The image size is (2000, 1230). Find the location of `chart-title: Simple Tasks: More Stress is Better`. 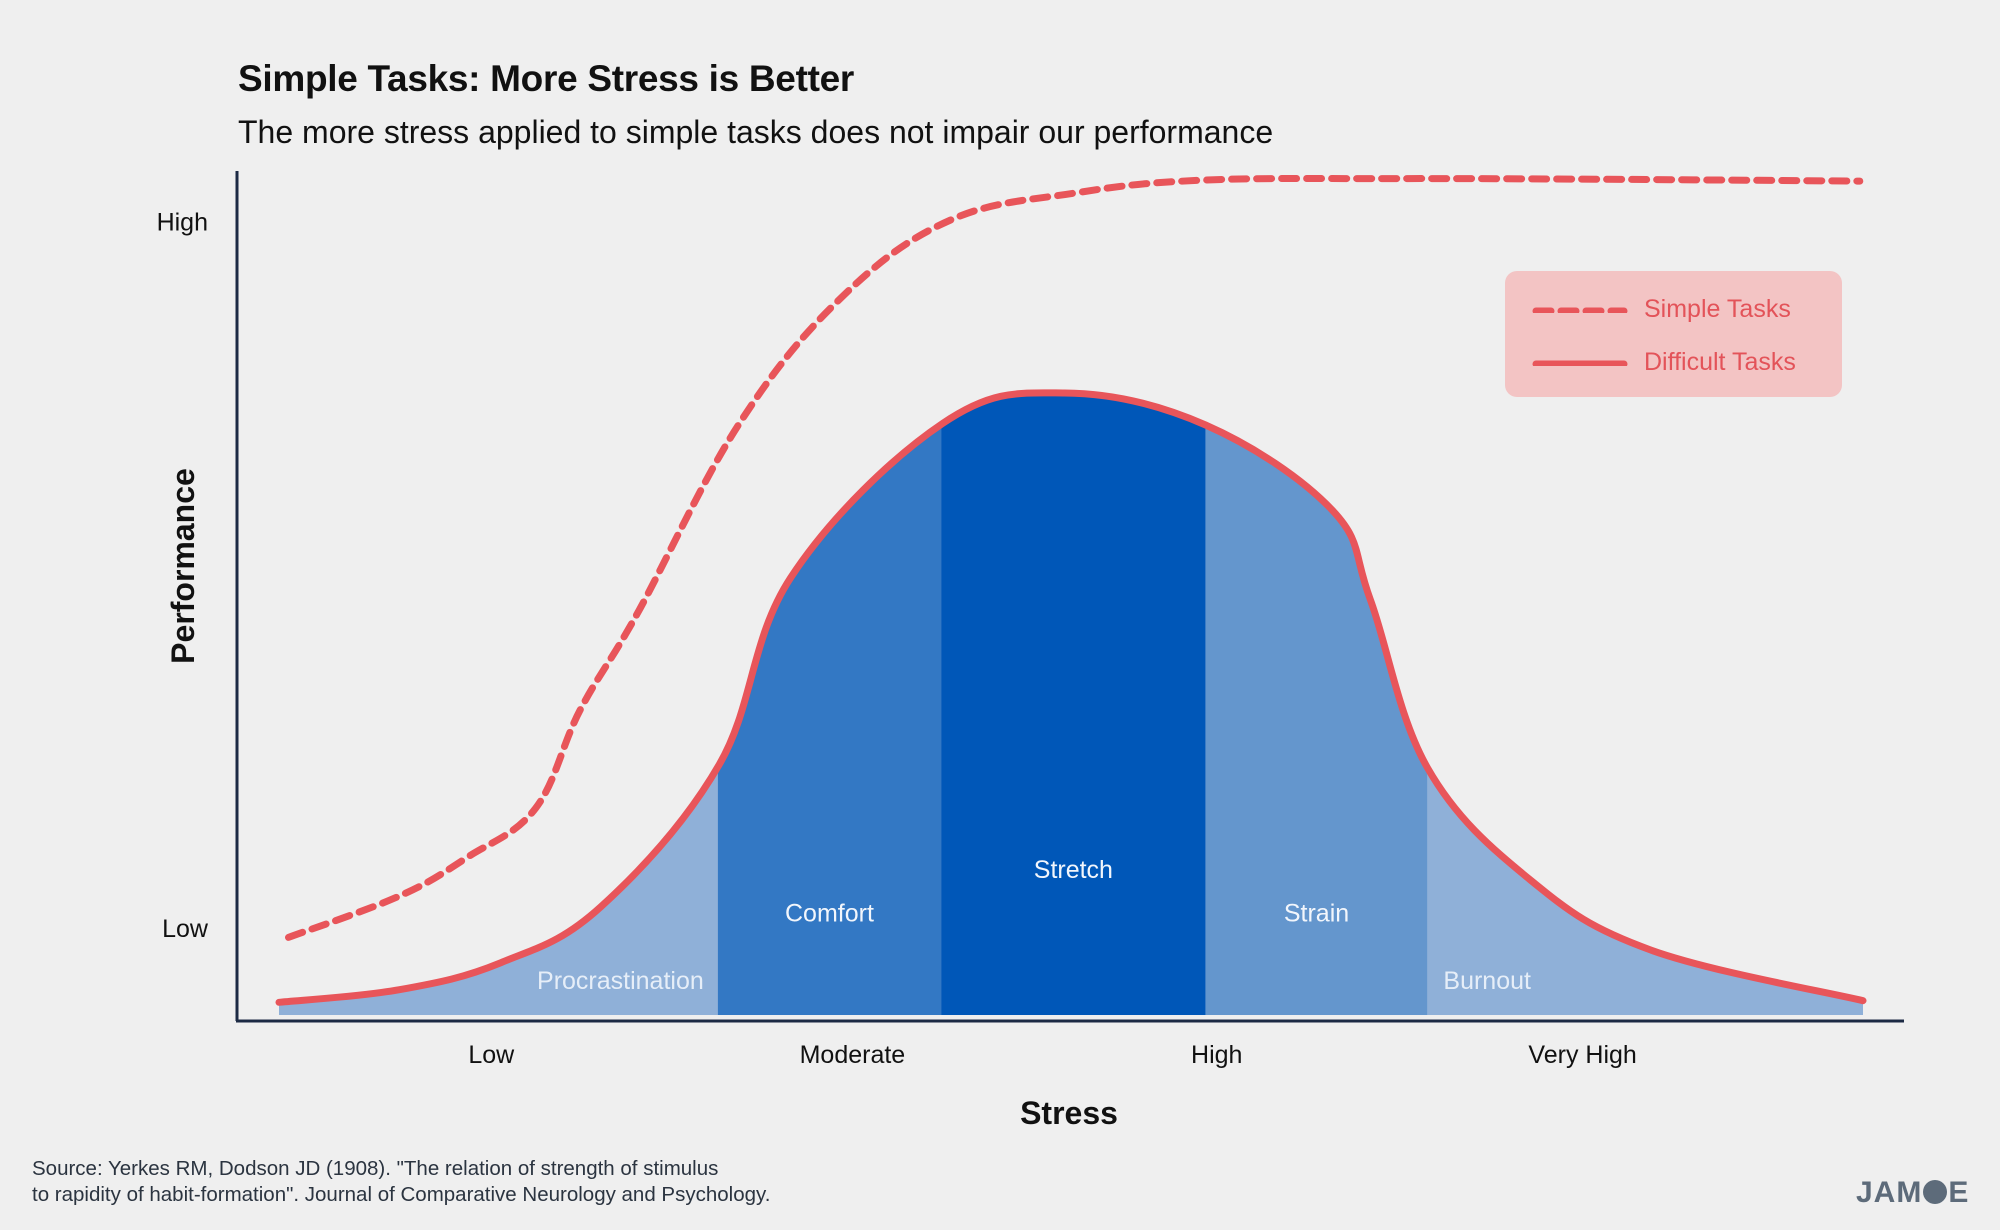

chart-title: Simple Tasks: More Stress is Better is located at coordinates (546, 78).